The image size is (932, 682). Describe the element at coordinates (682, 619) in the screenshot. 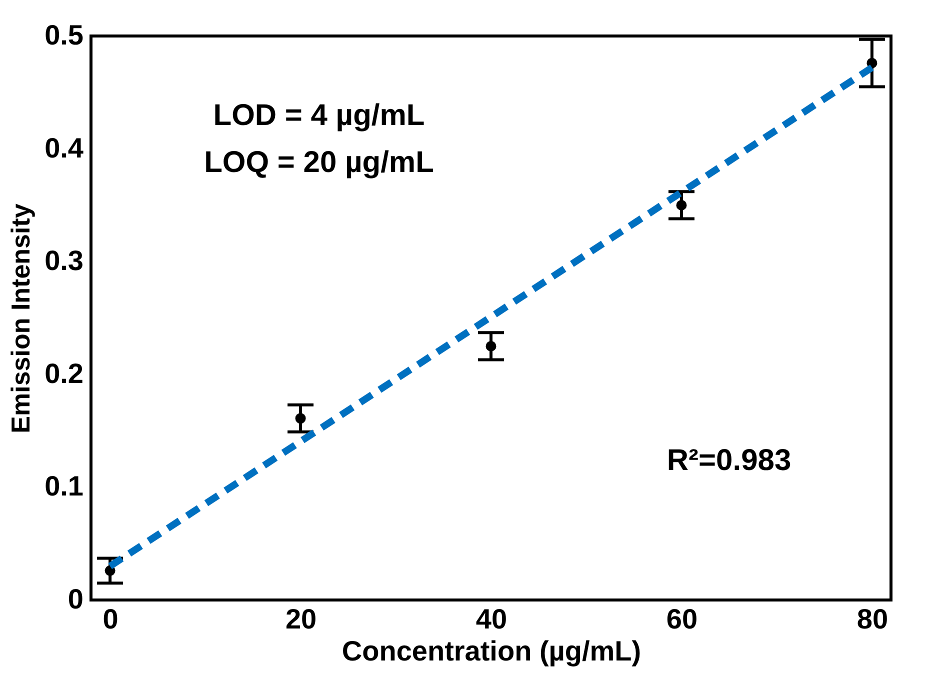

I see `x-tick-label: 60` at that location.